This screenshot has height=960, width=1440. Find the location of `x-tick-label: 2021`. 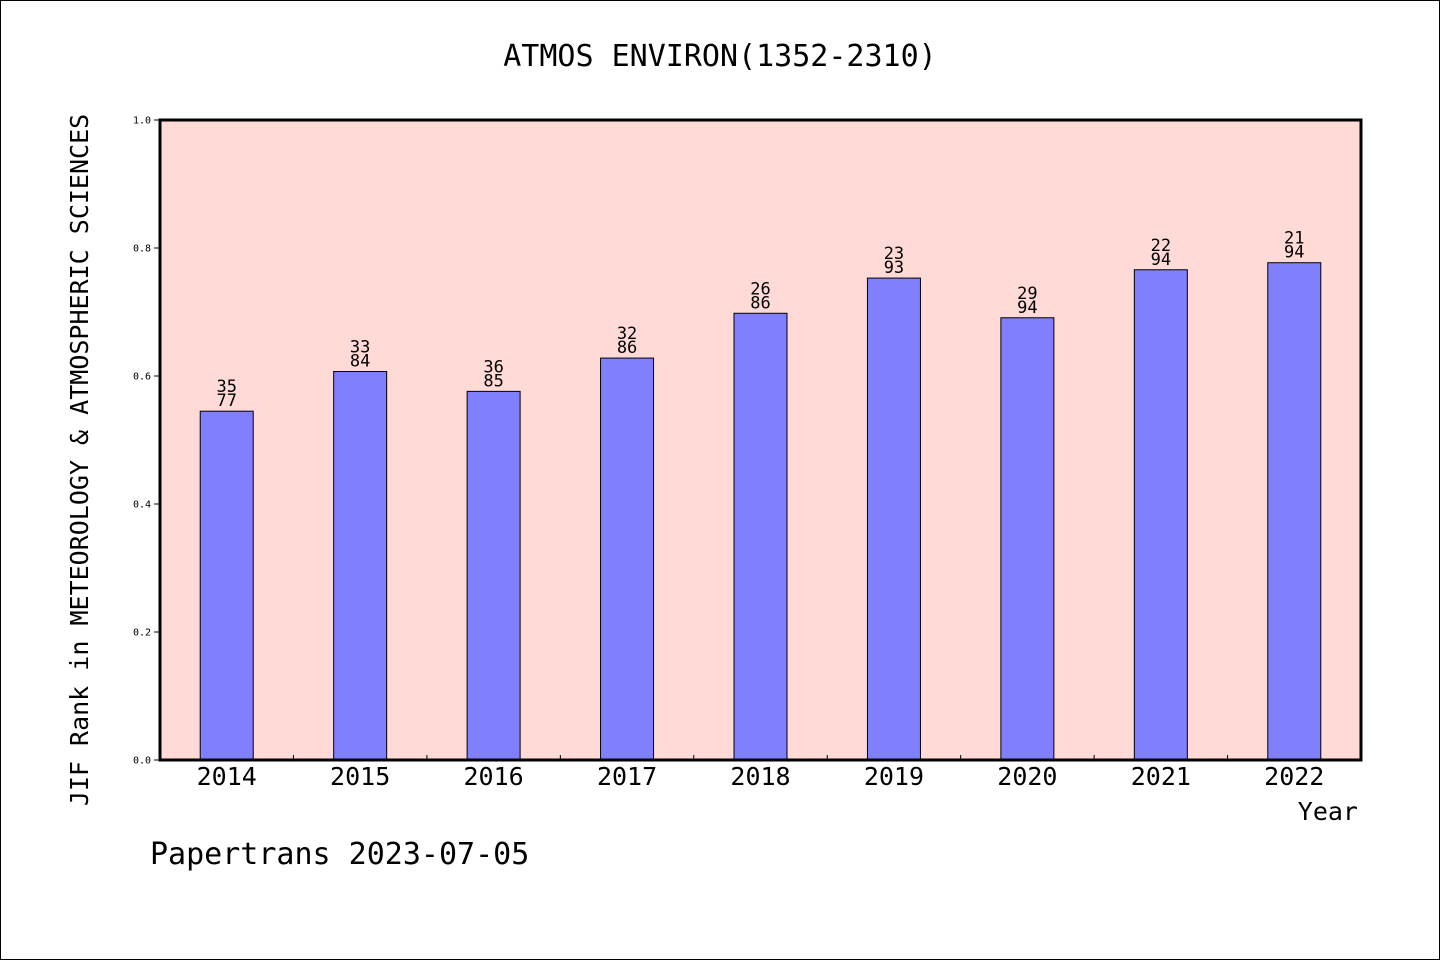

x-tick-label: 2021 is located at coordinates (1161, 776).